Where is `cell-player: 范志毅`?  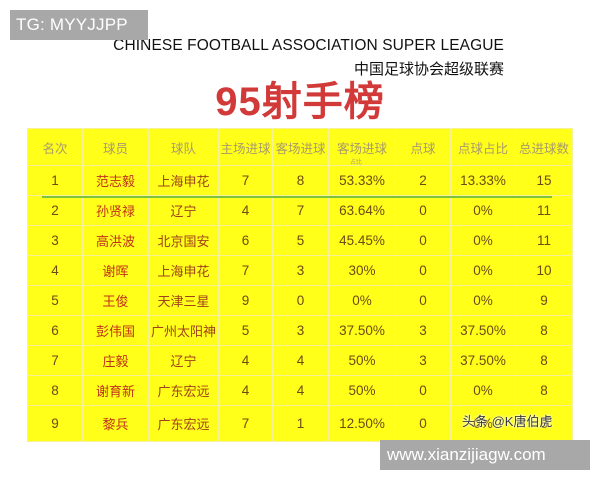 cell-player: 范志毅 is located at coordinates (115, 180).